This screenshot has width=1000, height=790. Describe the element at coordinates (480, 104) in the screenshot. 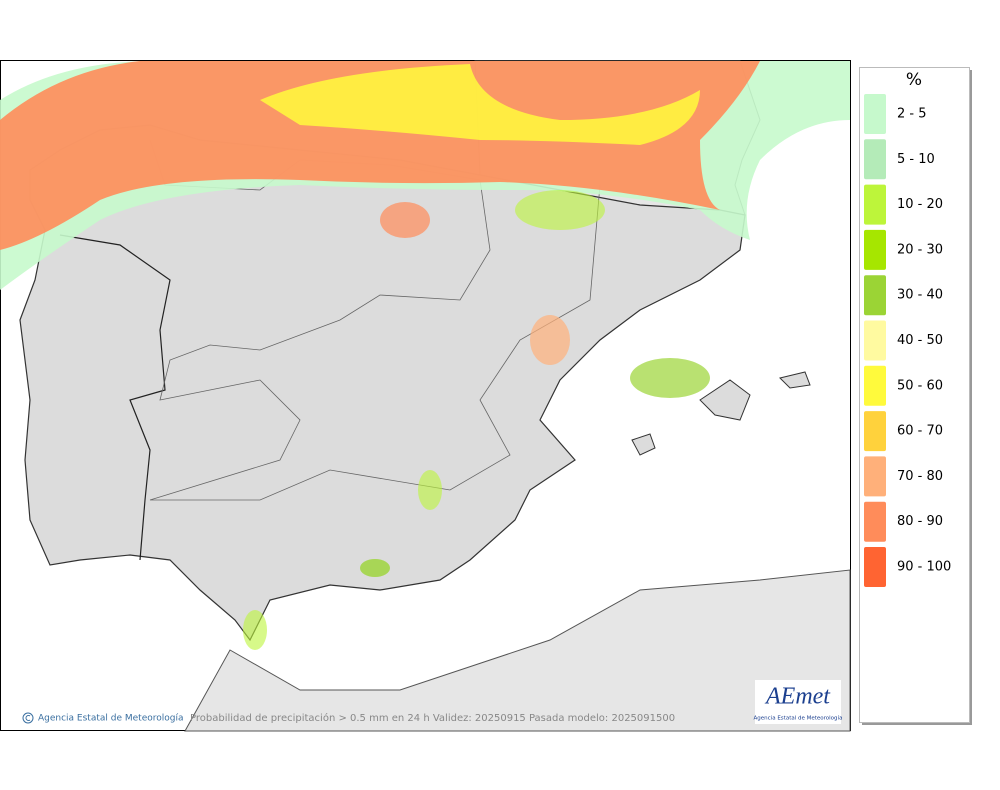

I see `precip-band-yellow` at that location.